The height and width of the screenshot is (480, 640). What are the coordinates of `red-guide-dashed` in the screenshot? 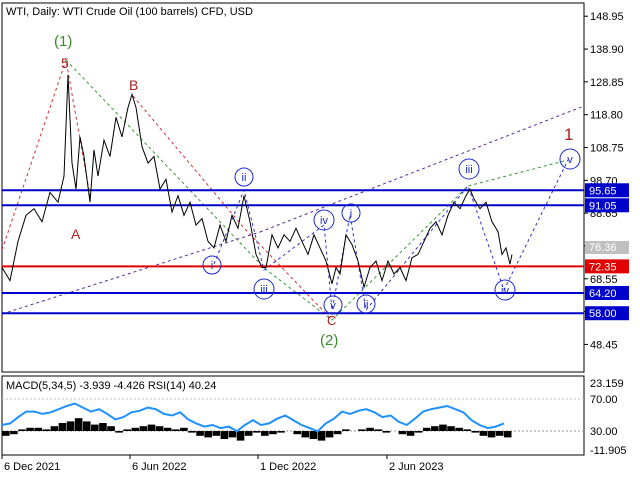 It's located at (46, 155).